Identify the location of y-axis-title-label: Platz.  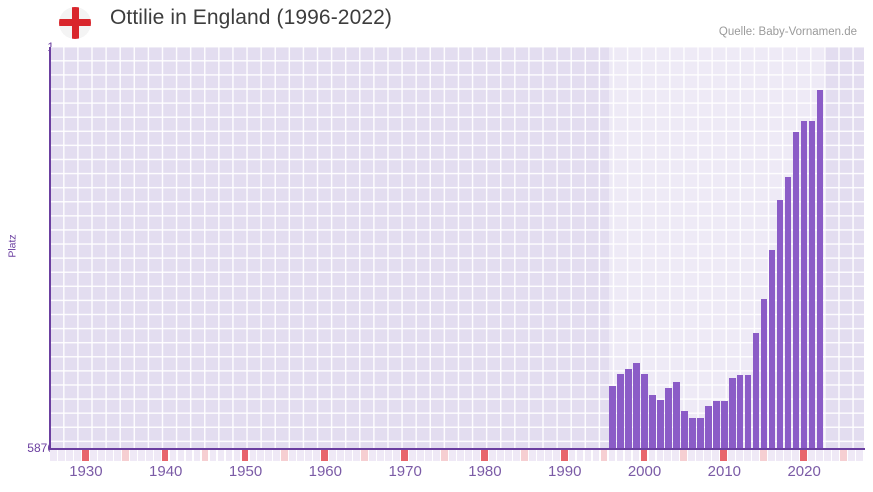
(13, 246).